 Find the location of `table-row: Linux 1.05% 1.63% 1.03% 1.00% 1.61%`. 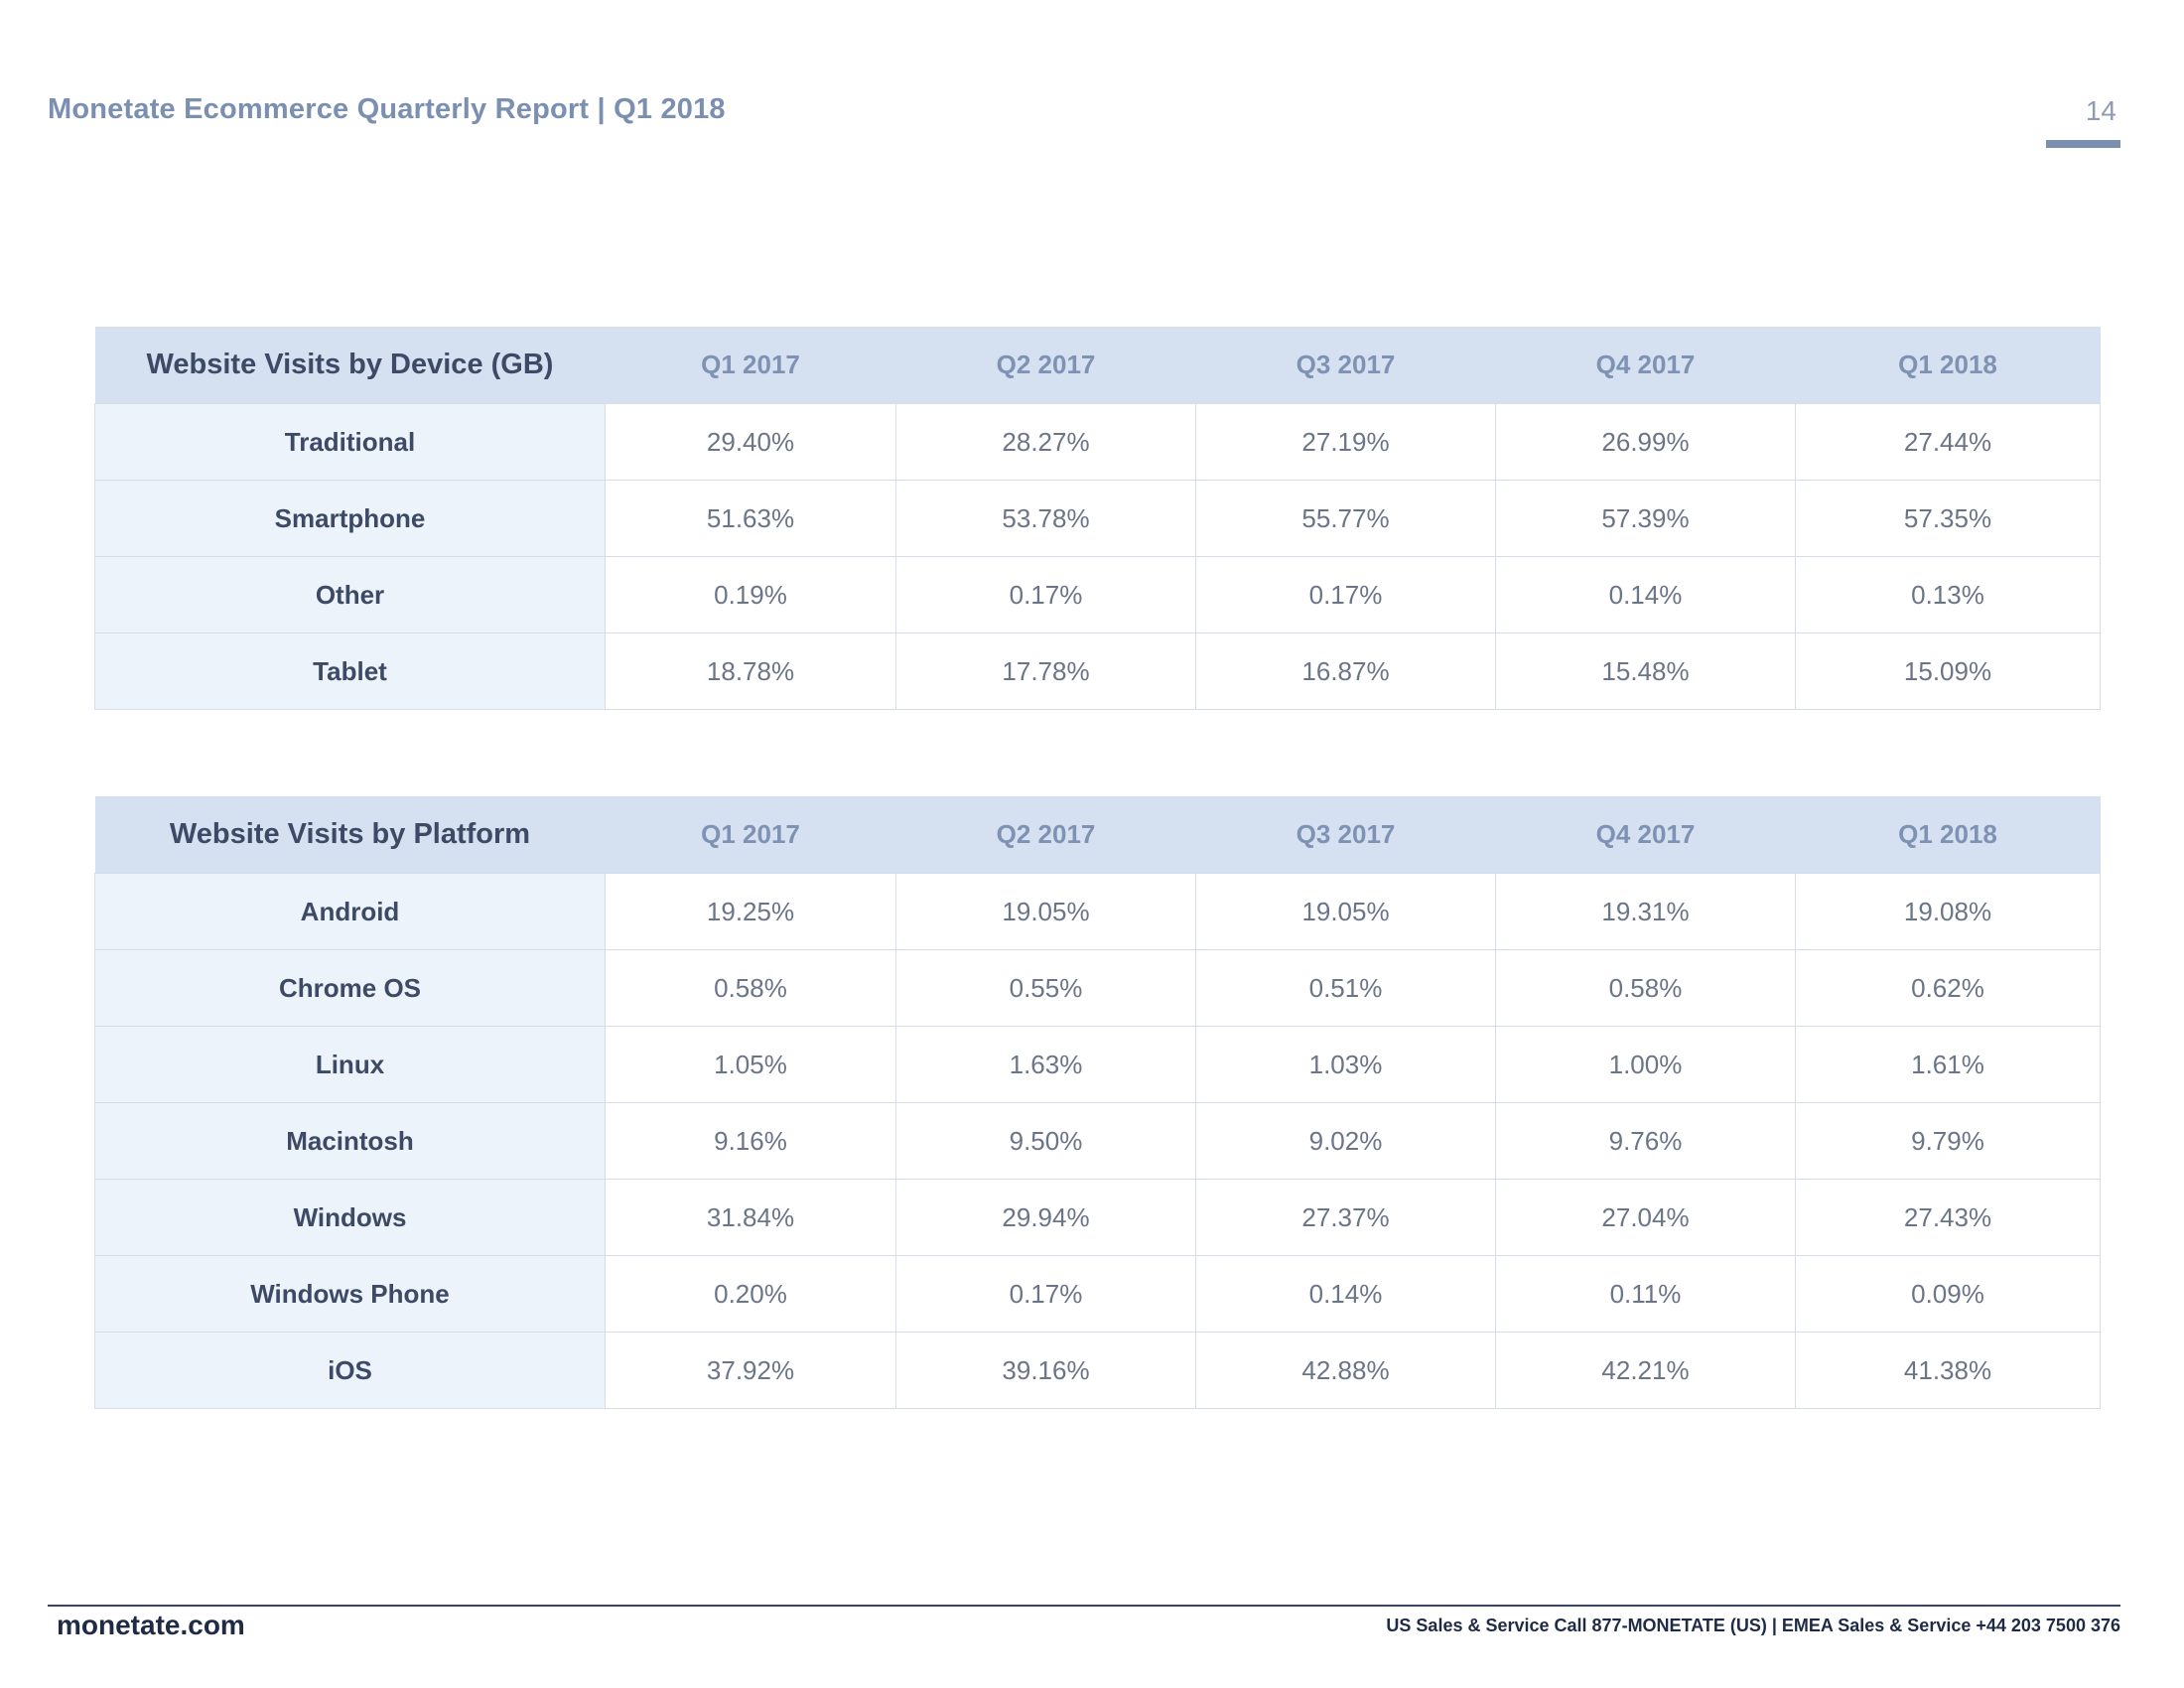

table-row: Linux 1.05% 1.63% 1.03% 1.00% 1.61% is located at coordinates (1097, 1064).